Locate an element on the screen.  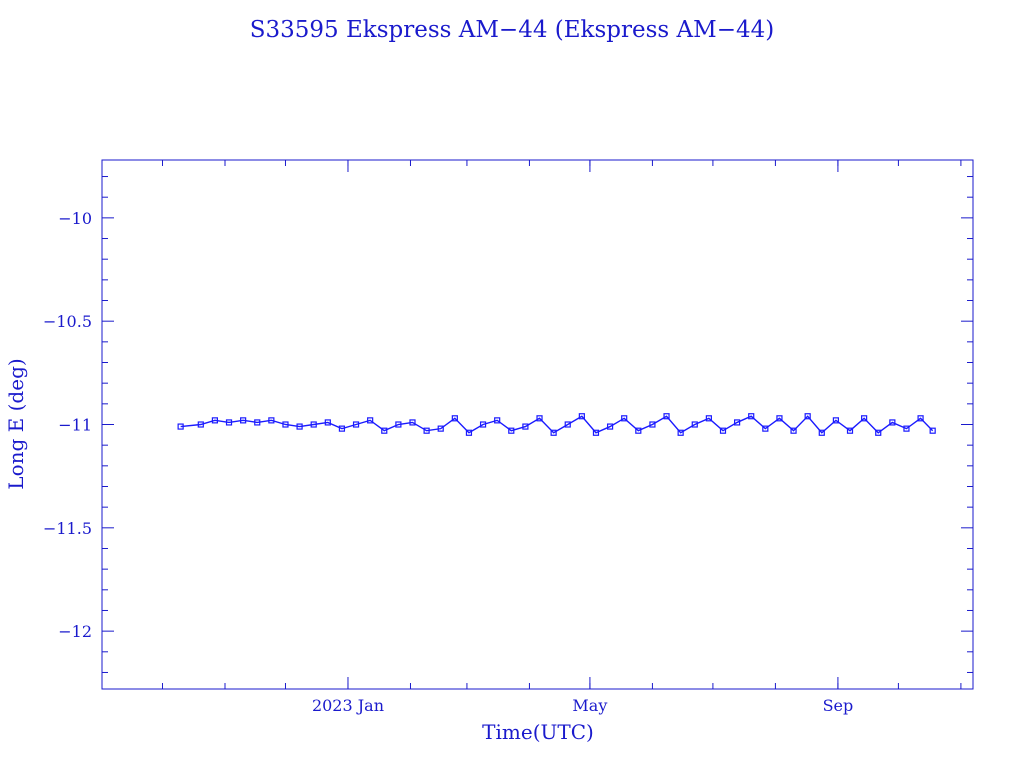
y-tick-label: −10.5 is located at coordinates (67, 321).